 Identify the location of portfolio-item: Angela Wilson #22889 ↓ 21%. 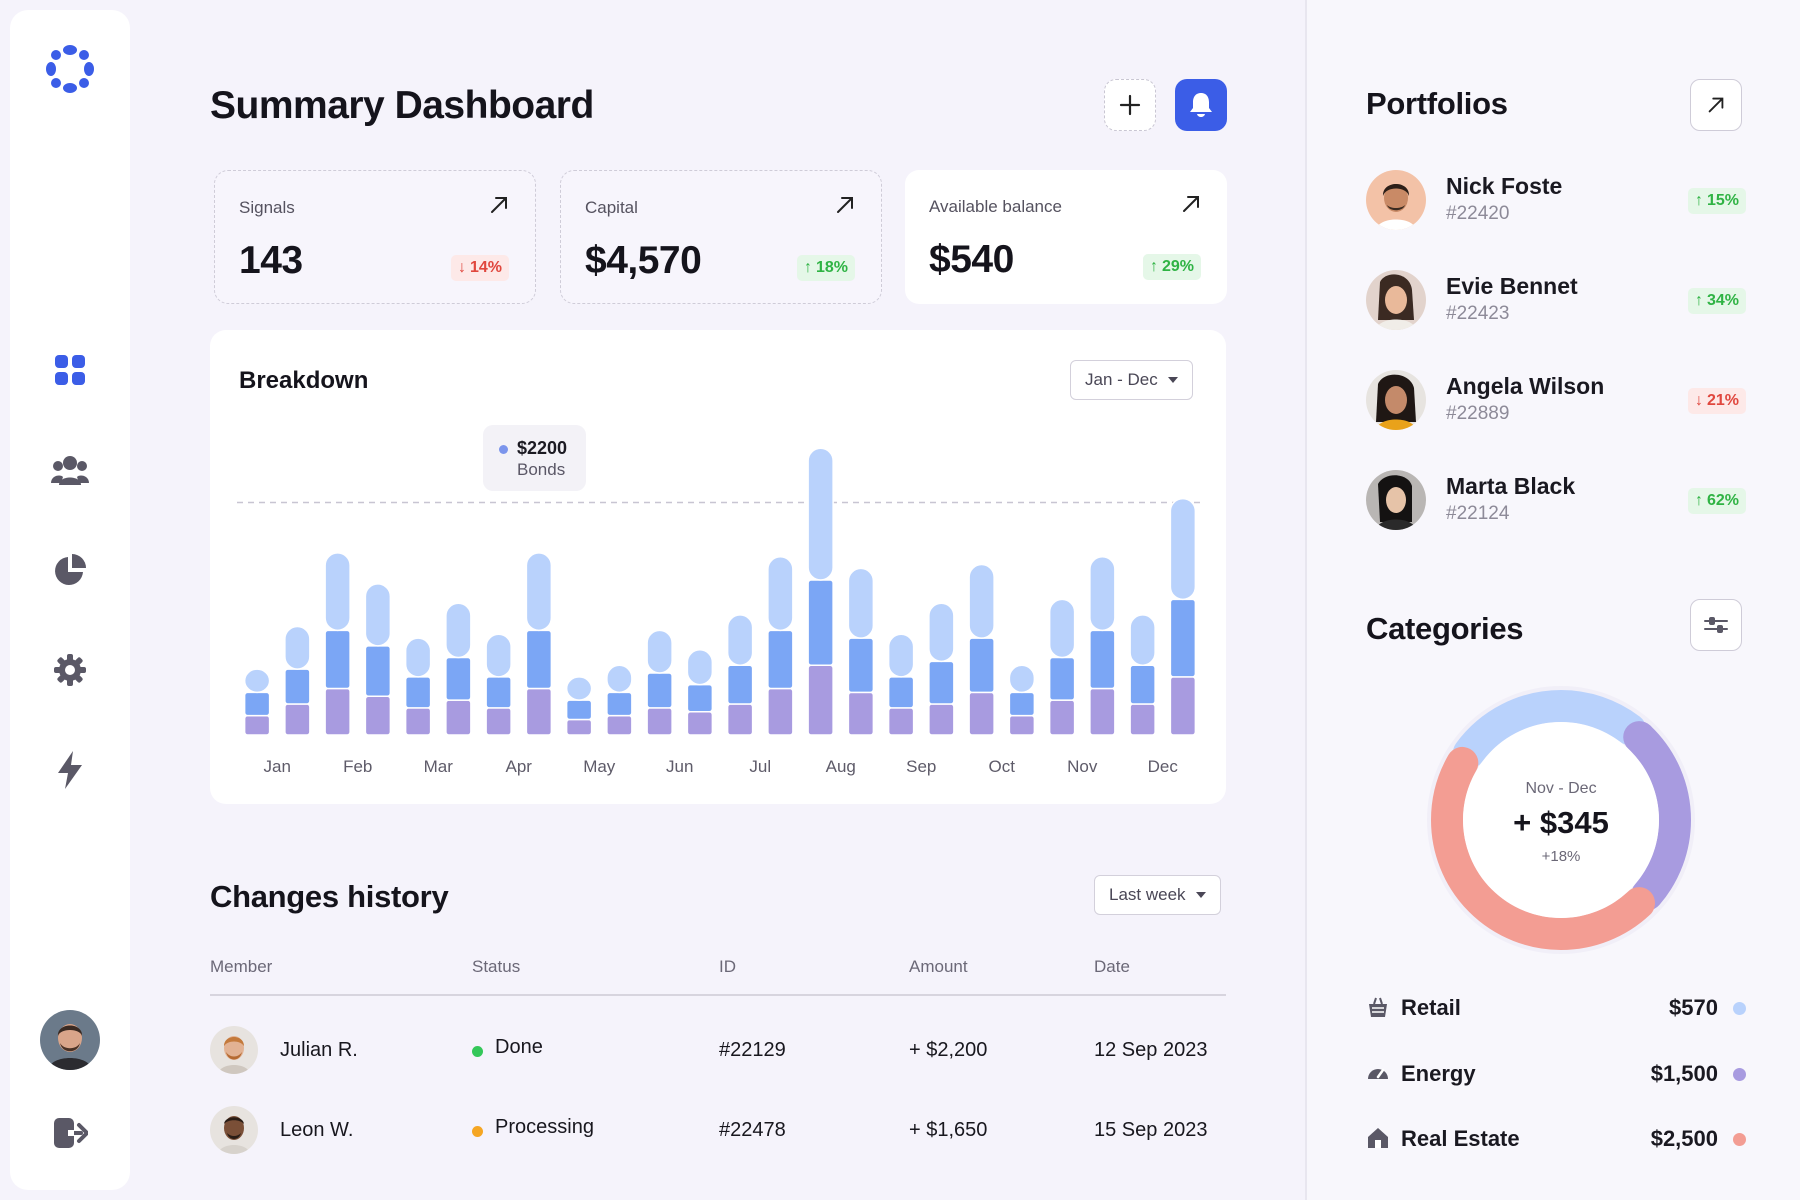
(1556, 402).